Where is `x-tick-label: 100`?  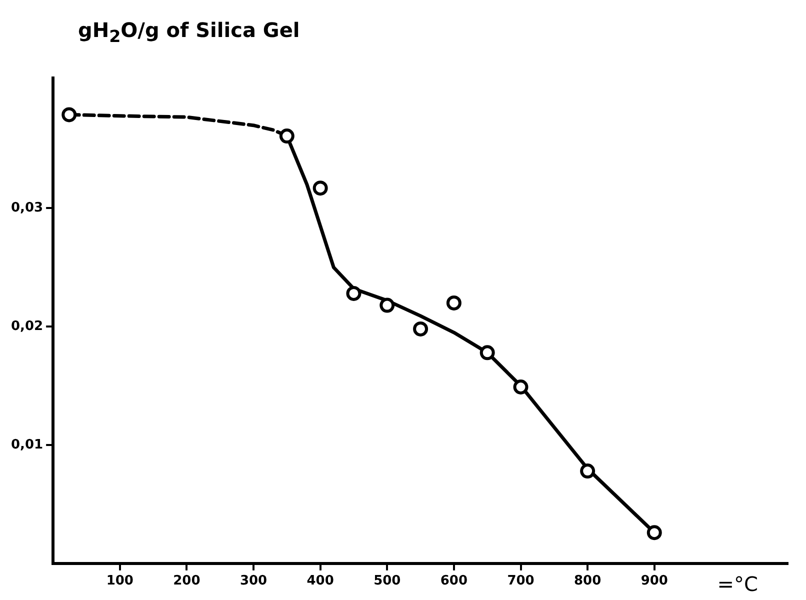
x-tick-label: 100 is located at coordinates (120, 581).